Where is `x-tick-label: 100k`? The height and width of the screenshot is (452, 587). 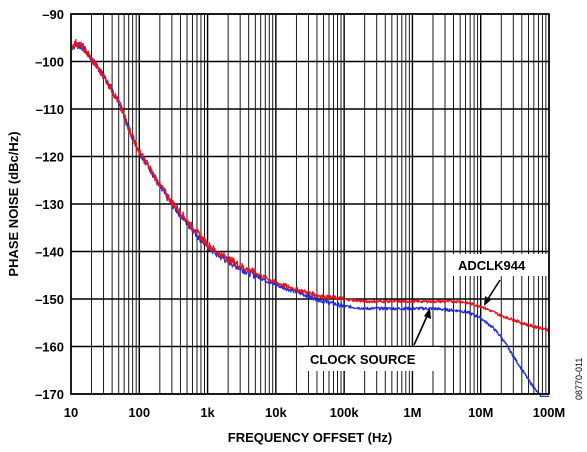 x-tick-label: 100k is located at coordinates (345, 412).